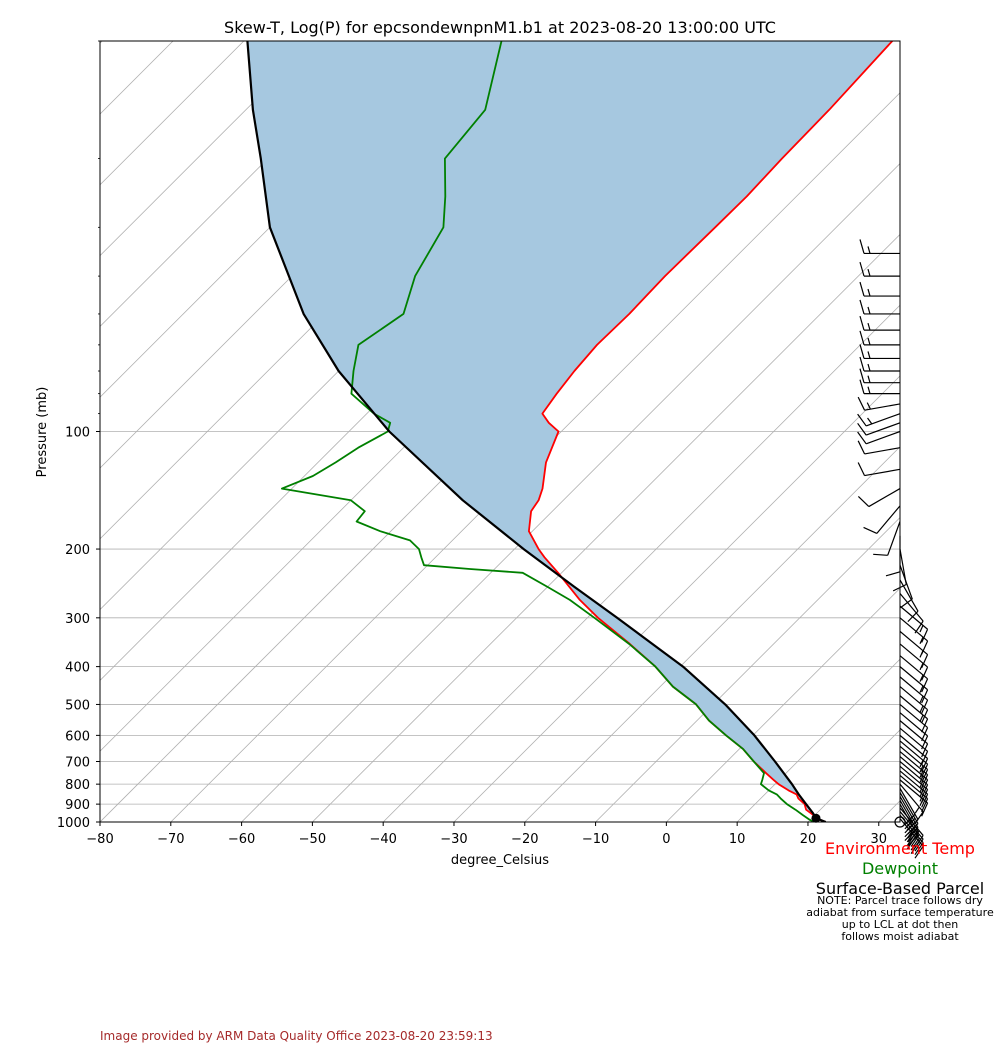 The image size is (1000, 1050). What do you see at coordinates (500, 860) in the screenshot?
I see `x-axis-label: degree_Celsius` at bounding box center [500, 860].